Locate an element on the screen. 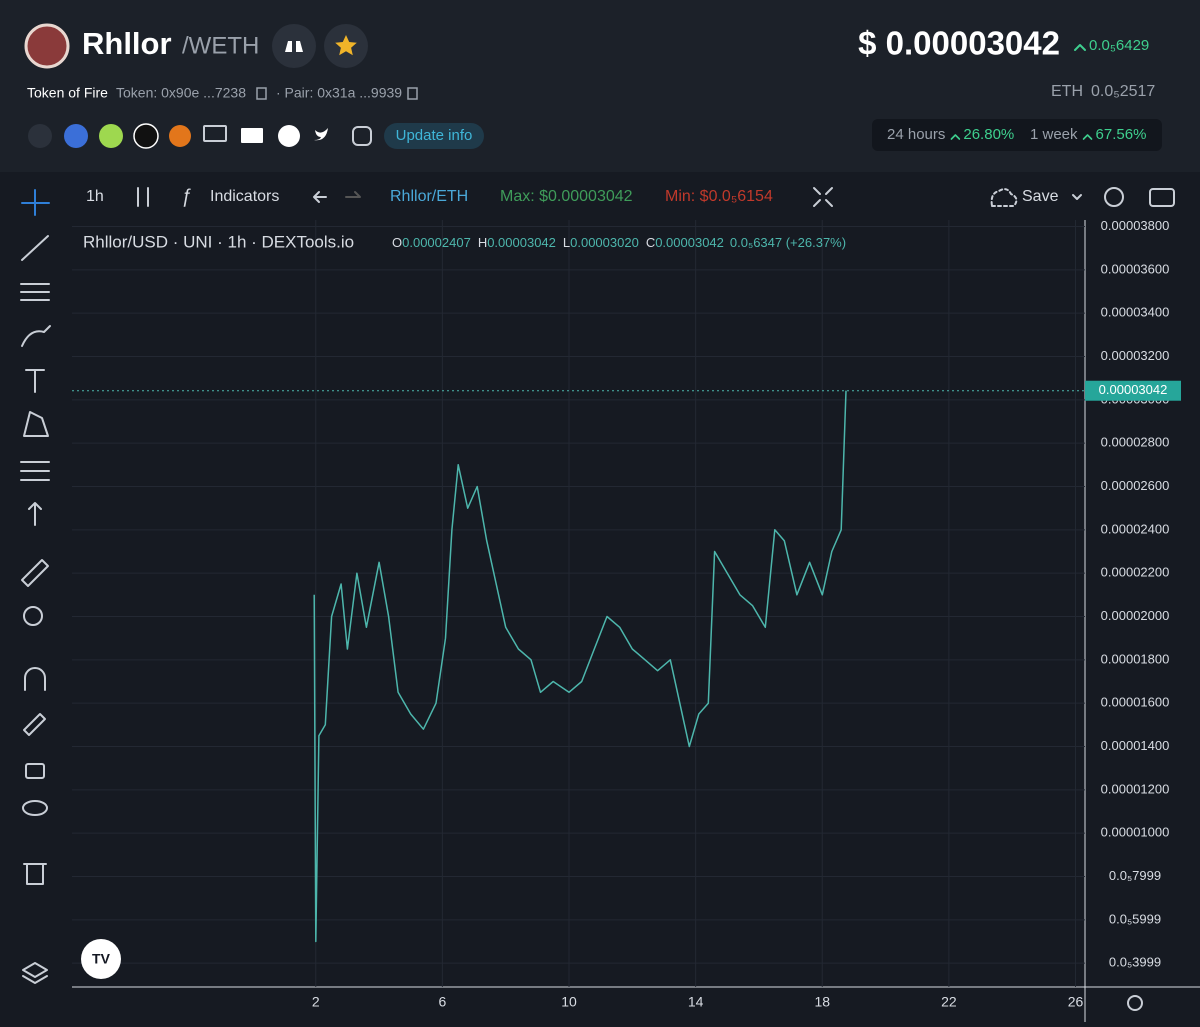 This screenshot has width=1200, height=1027. email-icon is located at coordinates (252, 135).